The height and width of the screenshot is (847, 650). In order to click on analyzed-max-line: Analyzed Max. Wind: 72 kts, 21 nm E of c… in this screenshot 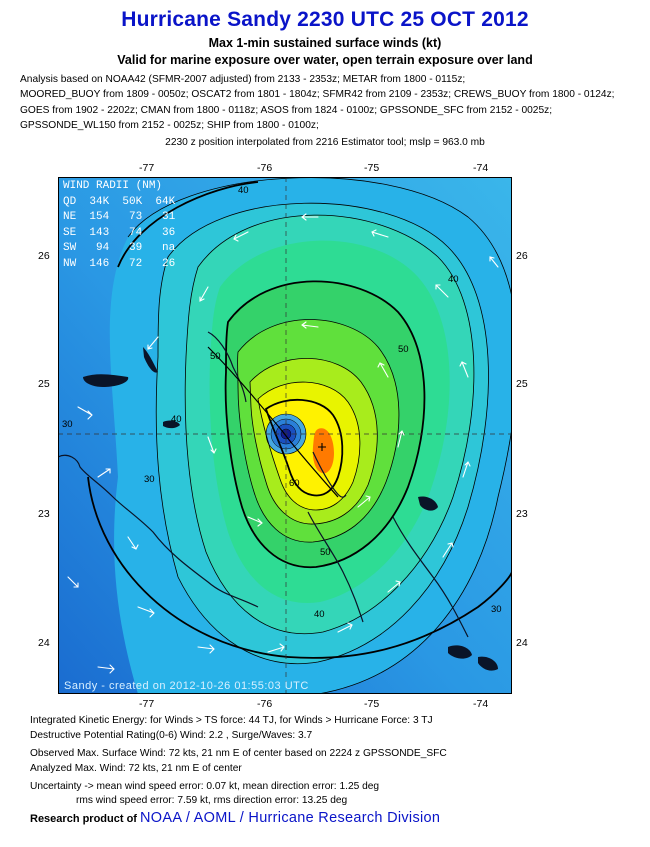, I will do `click(136, 768)`.